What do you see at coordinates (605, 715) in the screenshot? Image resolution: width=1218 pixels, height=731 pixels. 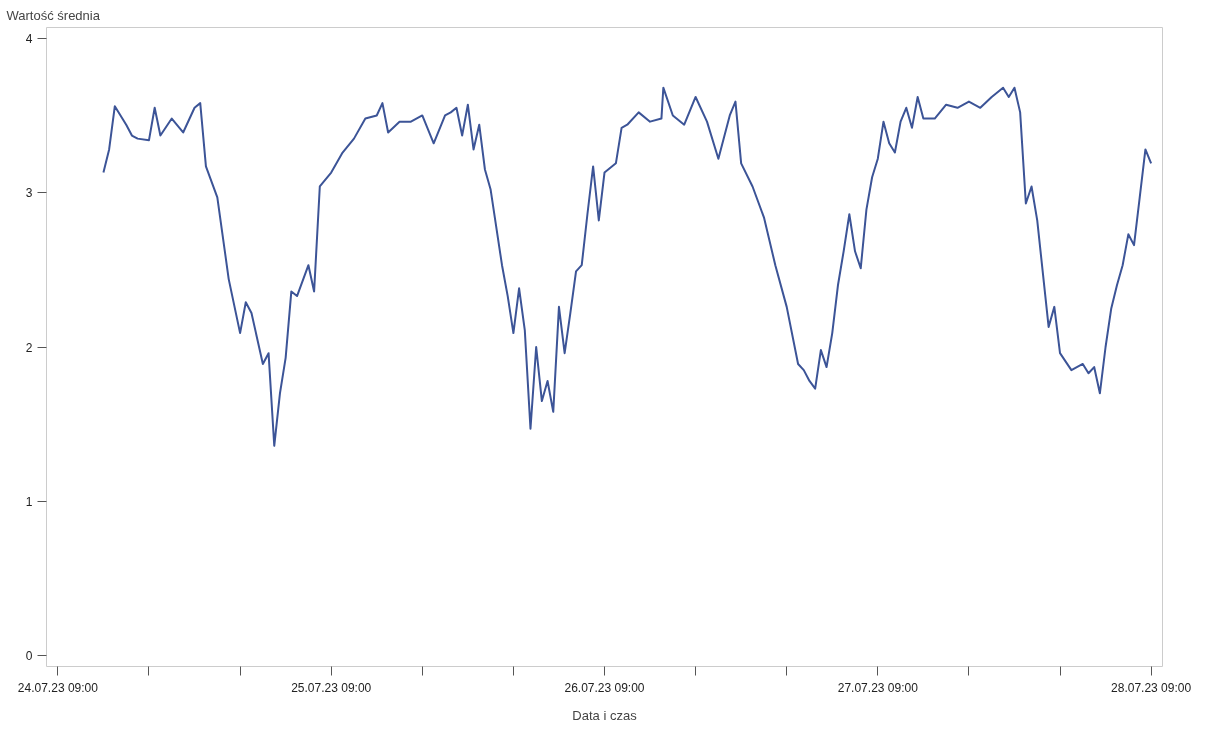 I see `x-axis-title: Data i czas` at bounding box center [605, 715].